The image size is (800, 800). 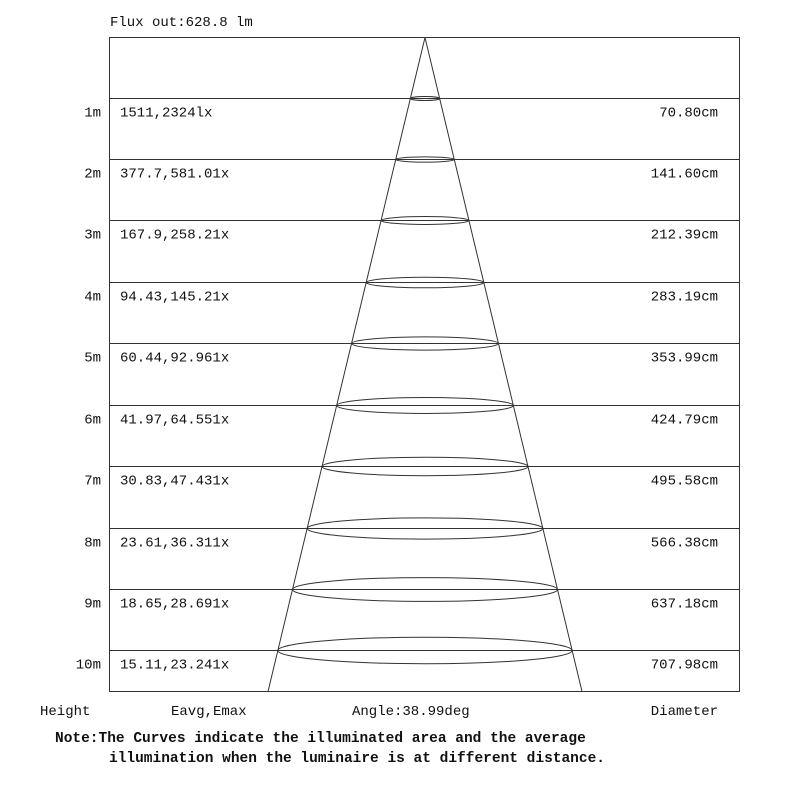 What do you see at coordinates (174, 544) in the screenshot?
I see `row-illuminance: 23.61,36.311x` at bounding box center [174, 544].